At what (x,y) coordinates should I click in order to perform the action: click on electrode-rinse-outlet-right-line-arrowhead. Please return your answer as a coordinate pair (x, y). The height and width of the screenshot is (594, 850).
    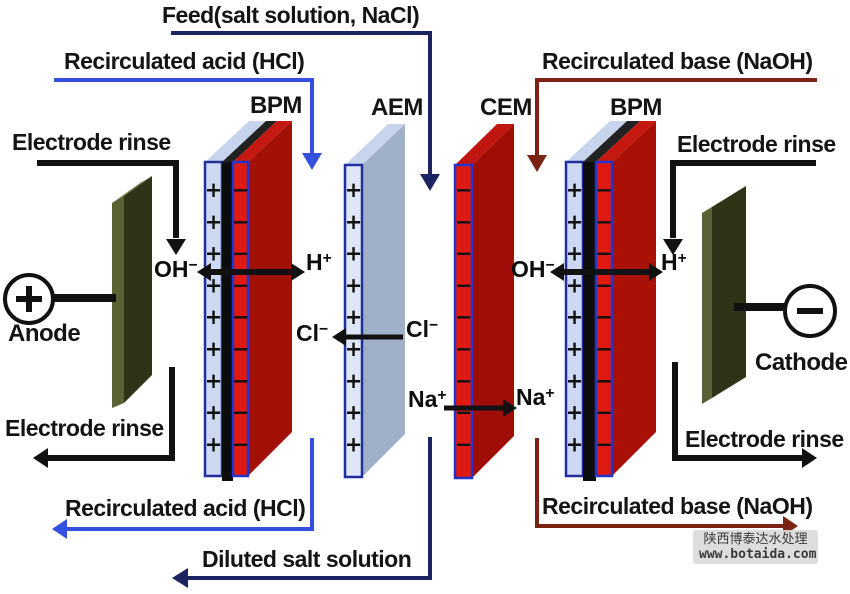
    Looking at the image, I should click on (809, 458).